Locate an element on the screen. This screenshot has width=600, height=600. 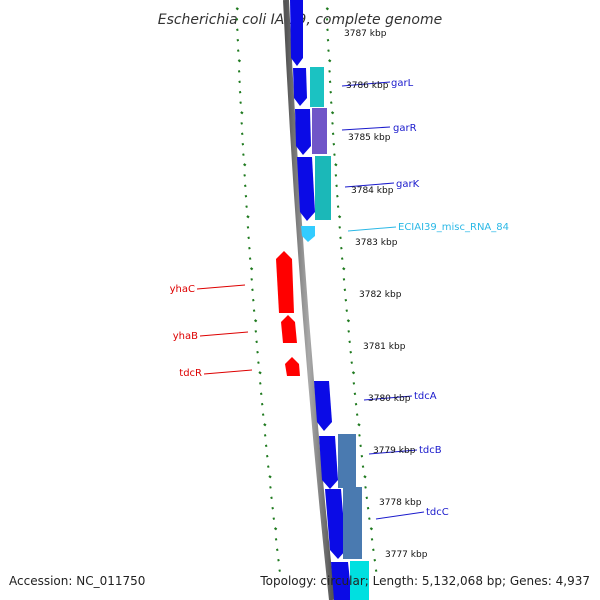
kbp-label: 3779 kbp is located at coordinates (394, 451).